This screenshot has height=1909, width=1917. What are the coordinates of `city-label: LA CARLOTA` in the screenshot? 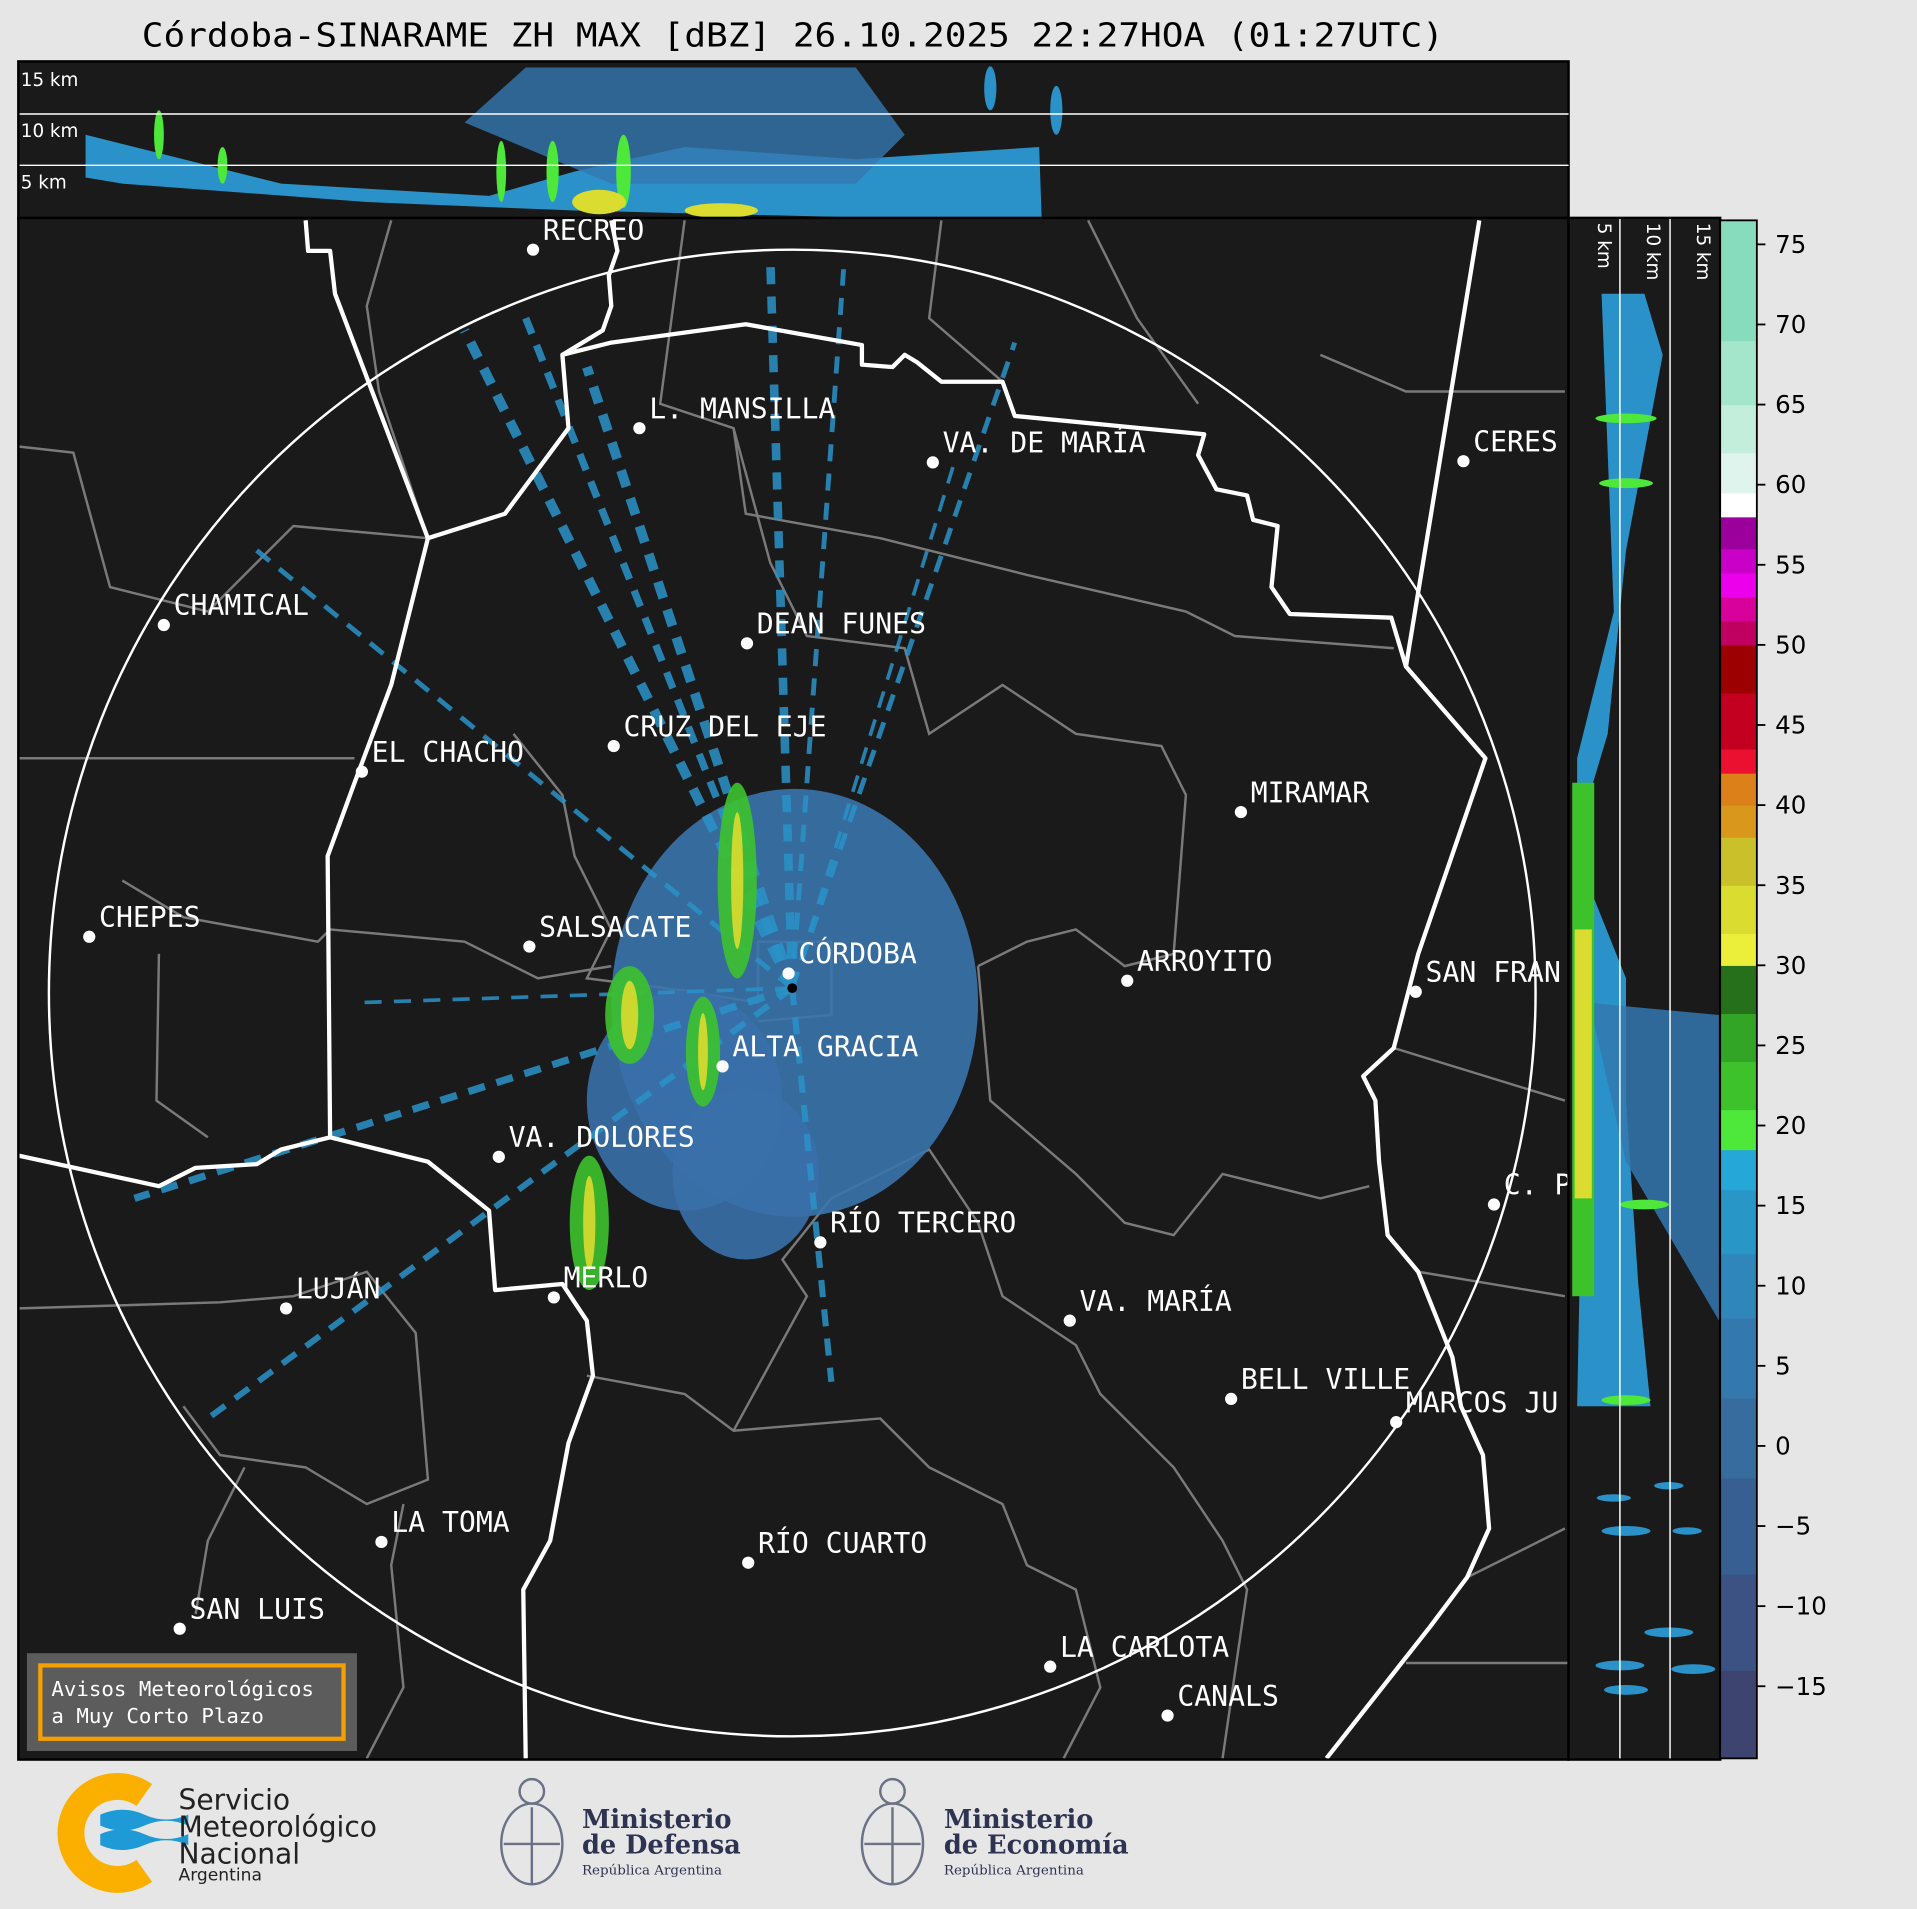 It's located at (1144, 1647).